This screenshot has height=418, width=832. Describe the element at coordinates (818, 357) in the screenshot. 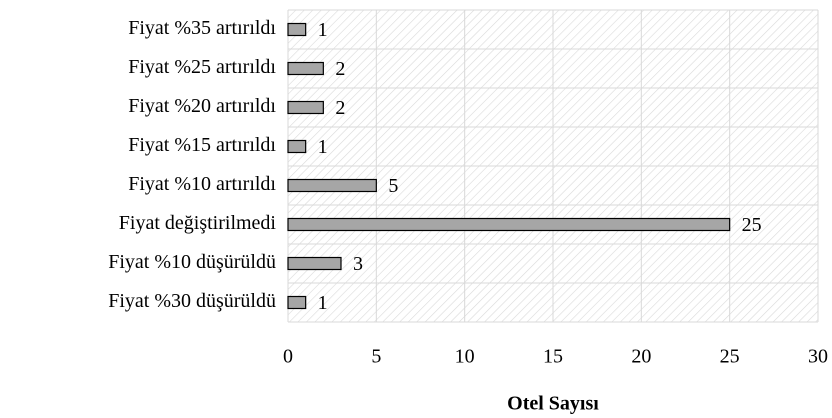

I see `x-tick-label: 30` at that location.